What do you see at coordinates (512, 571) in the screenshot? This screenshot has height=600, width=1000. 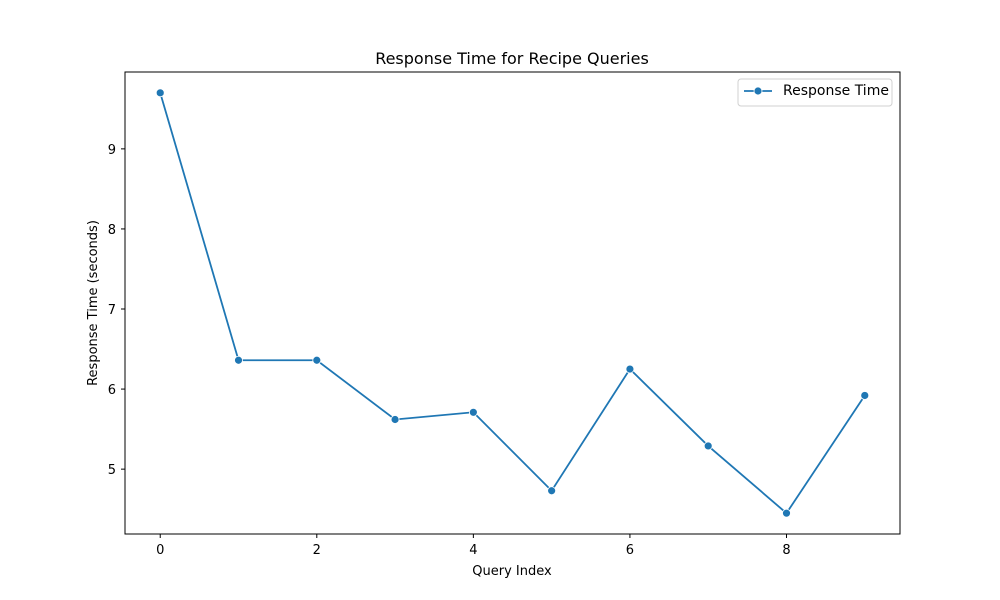 I see `x-axis-label: Query Index` at bounding box center [512, 571].